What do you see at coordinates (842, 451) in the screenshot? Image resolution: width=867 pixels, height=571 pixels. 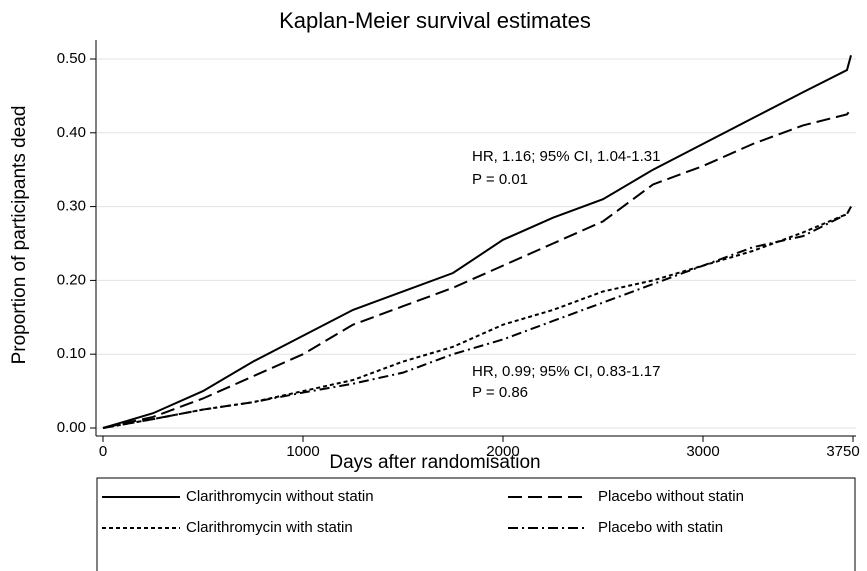 I see `x-tick-label: 3750` at bounding box center [842, 451].